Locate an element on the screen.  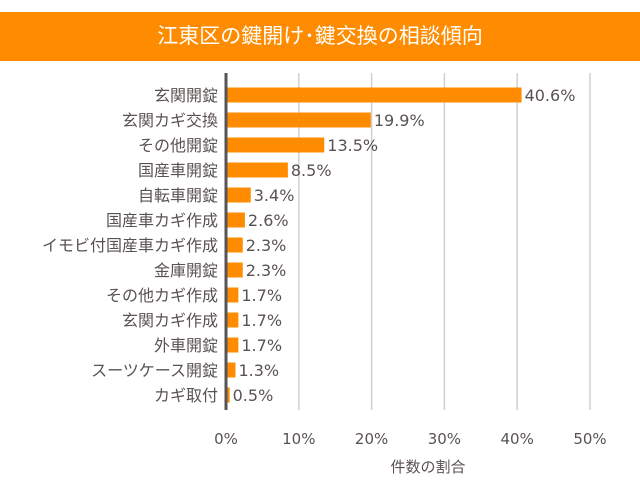
category-label: 玄関カギ交換 is located at coordinates (170, 120).